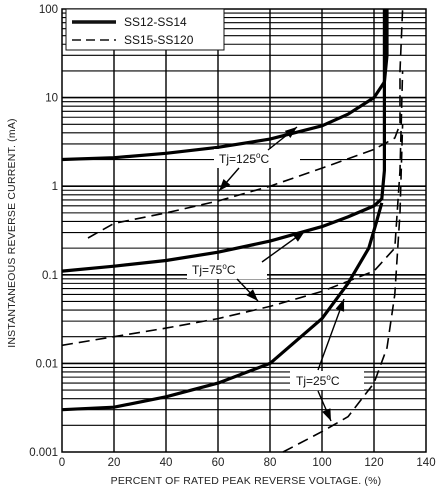 Image resolution: width=440 pixels, height=491 pixels. I want to click on arrow-tj25-solid-head, so click(340, 305).